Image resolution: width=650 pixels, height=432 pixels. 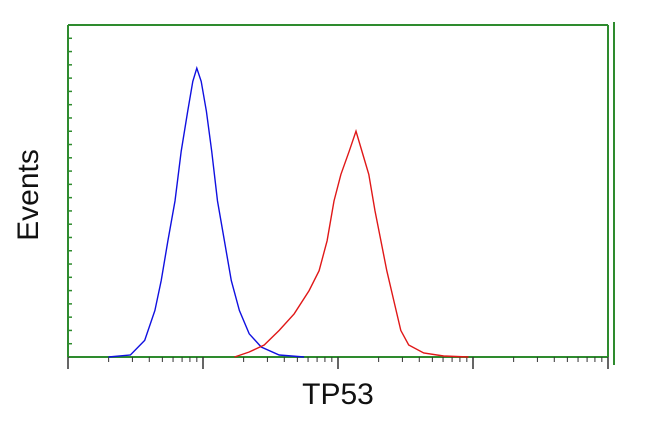 What do you see at coordinates (338, 394) in the screenshot?
I see `x-axis-label: TP53` at bounding box center [338, 394].